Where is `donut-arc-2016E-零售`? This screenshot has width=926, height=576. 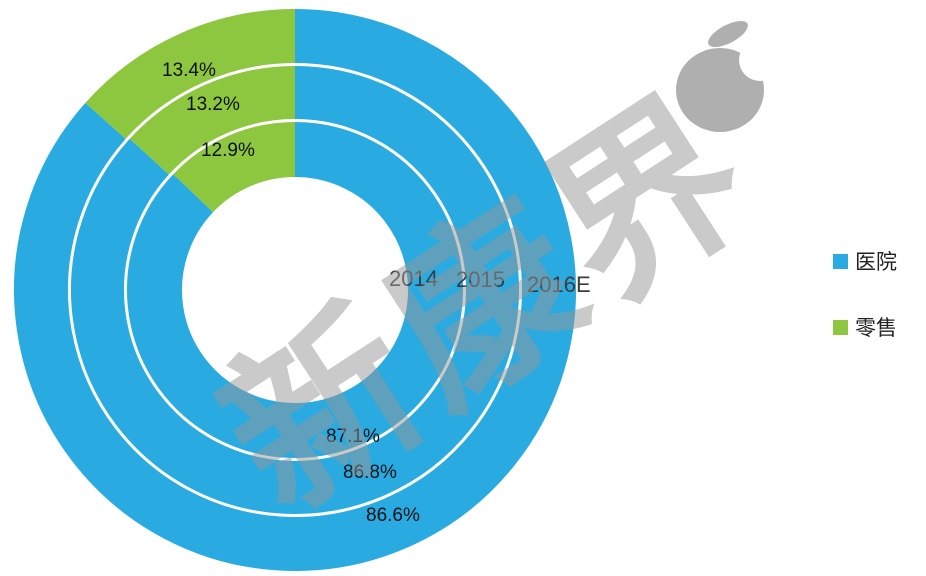 donut-arc-2016E-零售 is located at coordinates (190, 74).